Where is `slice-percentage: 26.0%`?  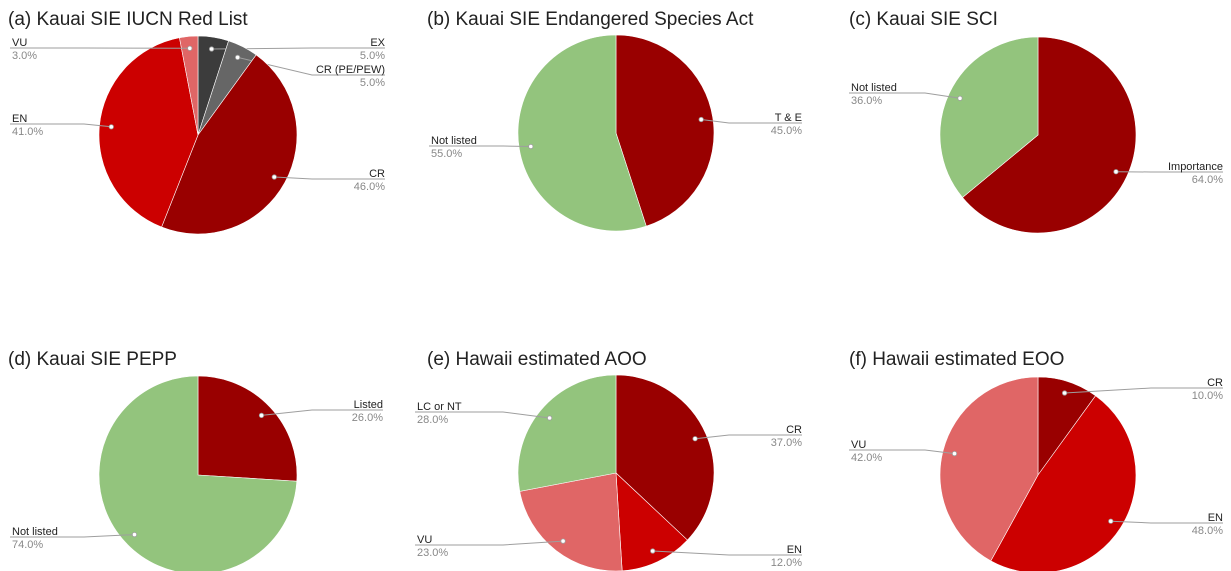 slice-percentage: 26.0% is located at coordinates (367, 418).